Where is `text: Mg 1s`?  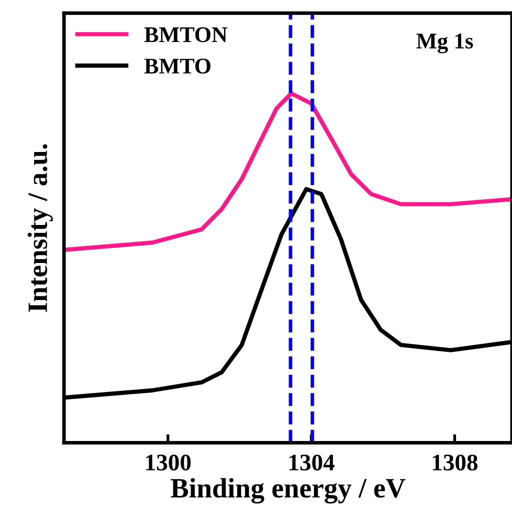
text: Mg 1s is located at coordinates (444, 44).